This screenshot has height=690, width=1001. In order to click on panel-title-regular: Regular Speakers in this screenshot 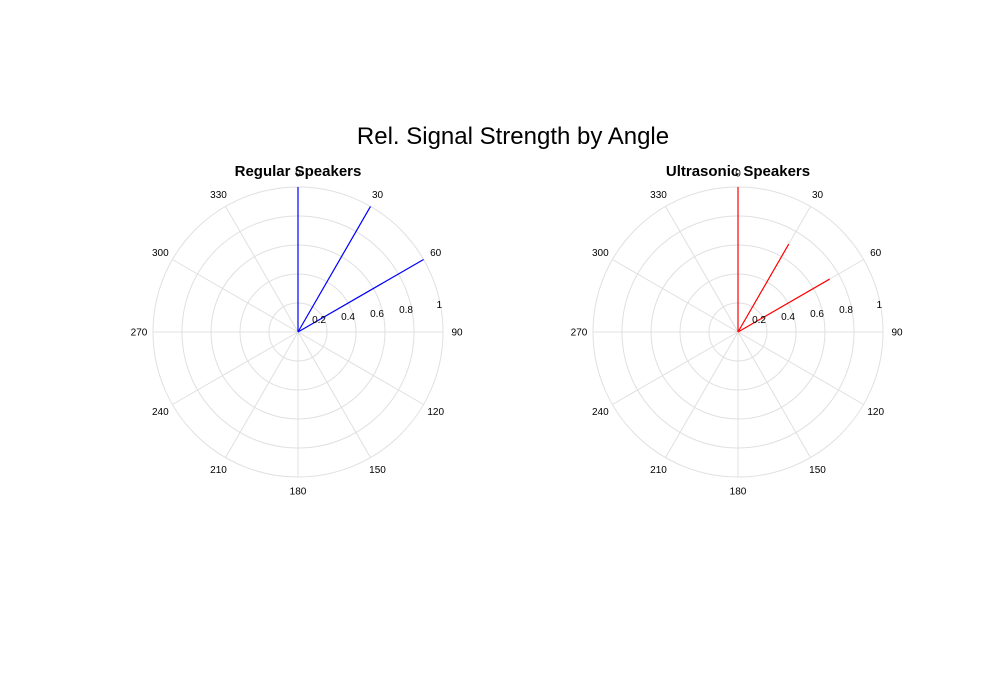, I will do `click(298, 171)`.